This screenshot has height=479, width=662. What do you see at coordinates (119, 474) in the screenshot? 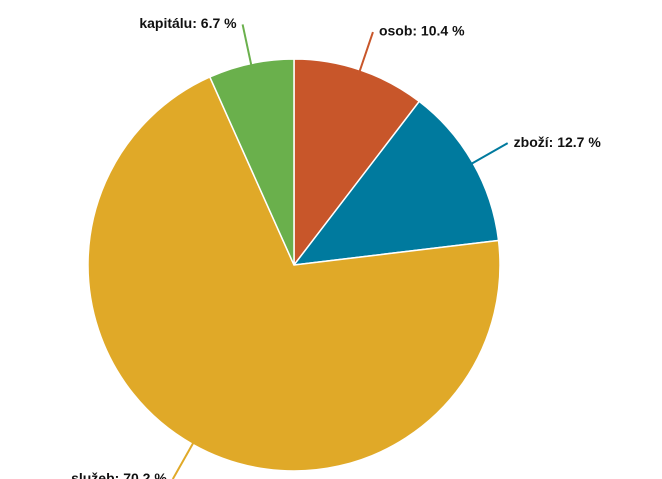
I see `slice-label: služeb: 70.2 %` at bounding box center [119, 474].